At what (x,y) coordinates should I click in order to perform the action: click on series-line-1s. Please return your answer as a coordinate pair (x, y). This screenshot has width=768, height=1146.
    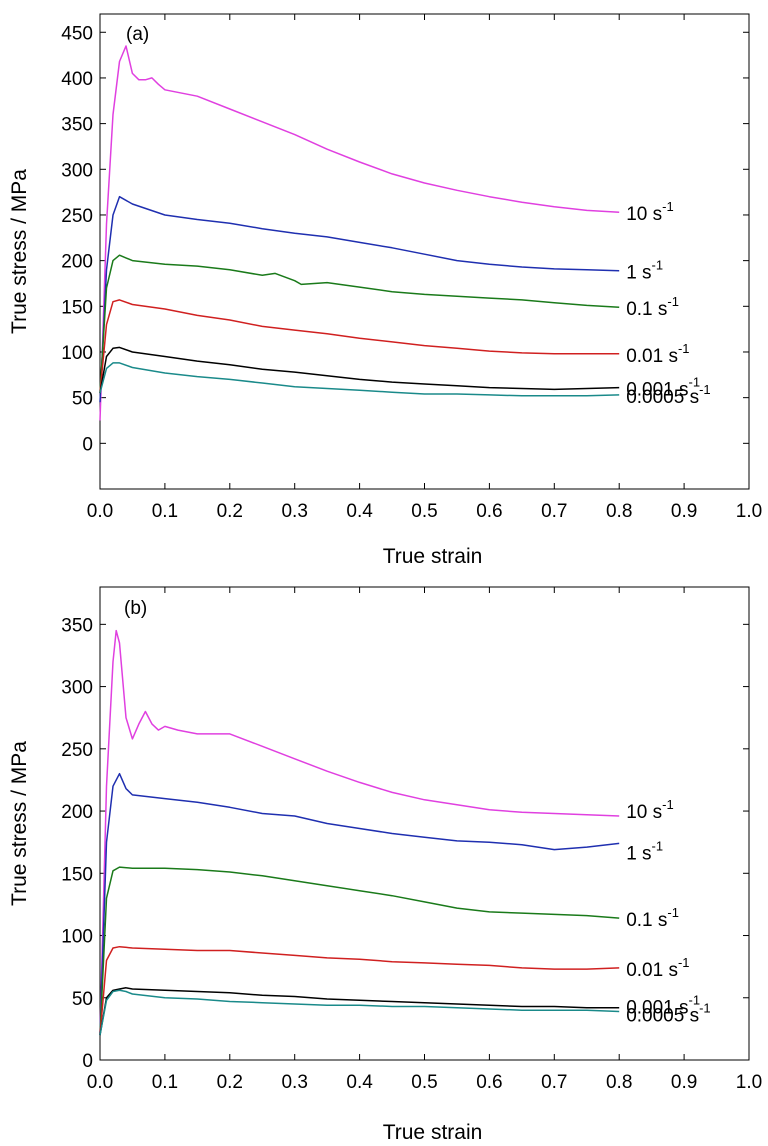
    Looking at the image, I should click on (359, 299).